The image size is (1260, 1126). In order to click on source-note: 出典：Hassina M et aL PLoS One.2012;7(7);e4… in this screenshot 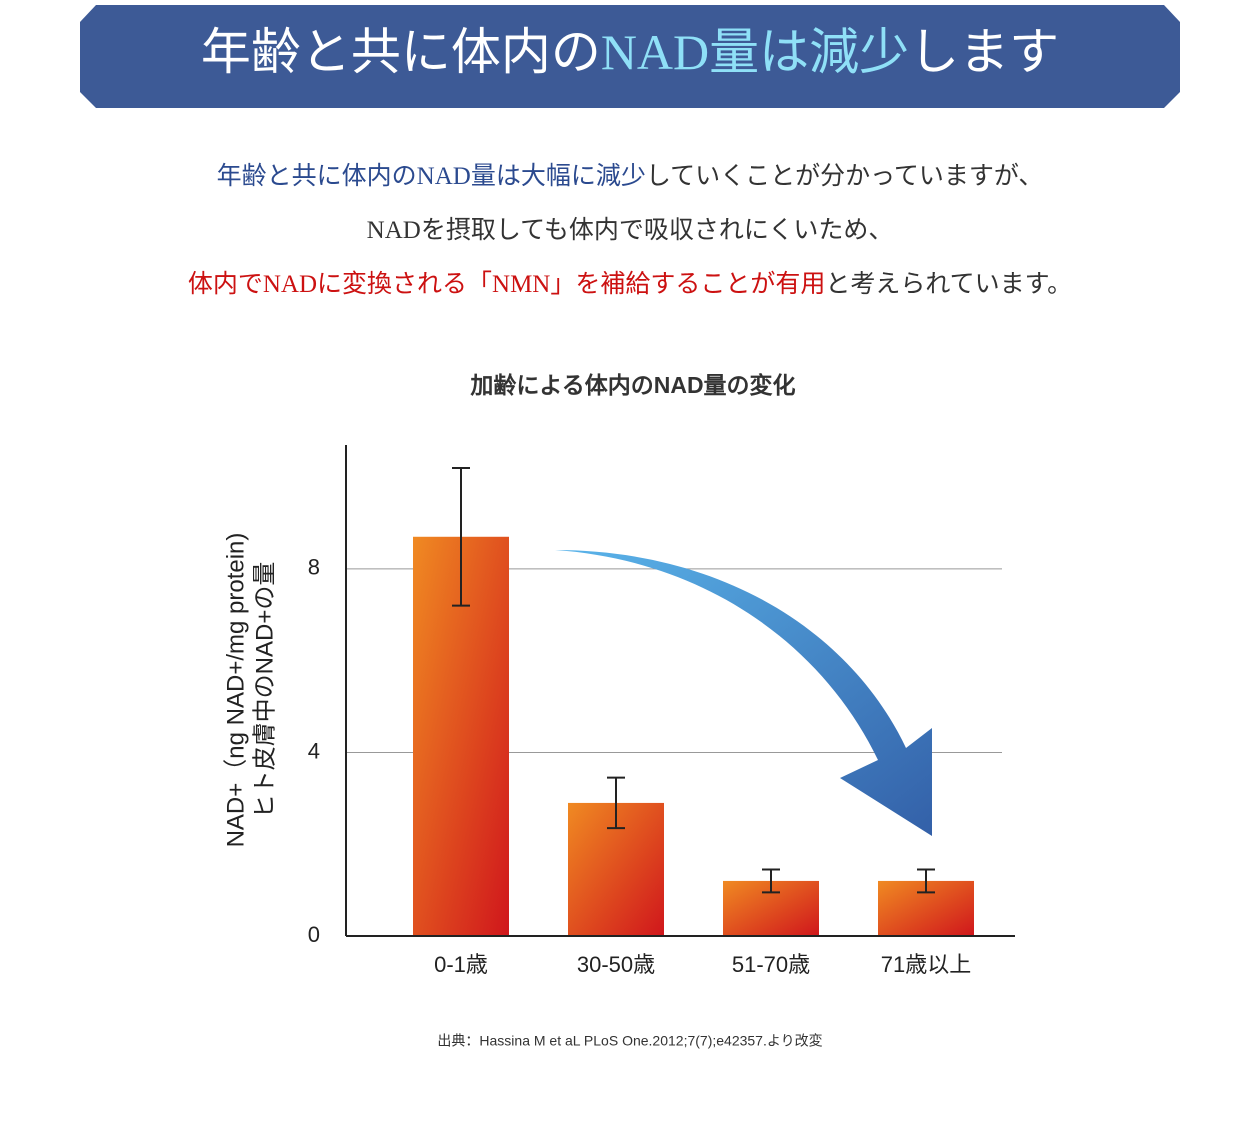, I will do `click(629, 1041)`.